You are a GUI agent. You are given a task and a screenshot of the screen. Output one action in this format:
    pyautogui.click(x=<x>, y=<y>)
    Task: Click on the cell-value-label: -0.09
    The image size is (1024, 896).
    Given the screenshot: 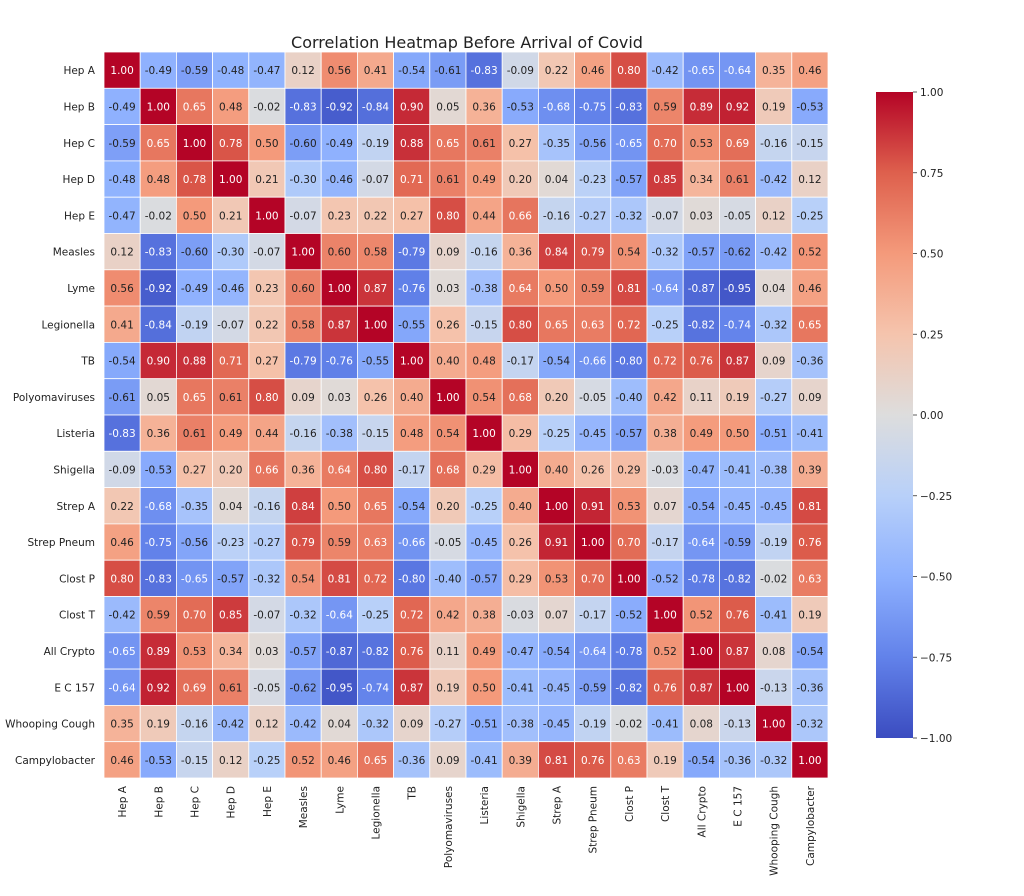 What is the action you would take?
    pyautogui.click(x=122, y=470)
    